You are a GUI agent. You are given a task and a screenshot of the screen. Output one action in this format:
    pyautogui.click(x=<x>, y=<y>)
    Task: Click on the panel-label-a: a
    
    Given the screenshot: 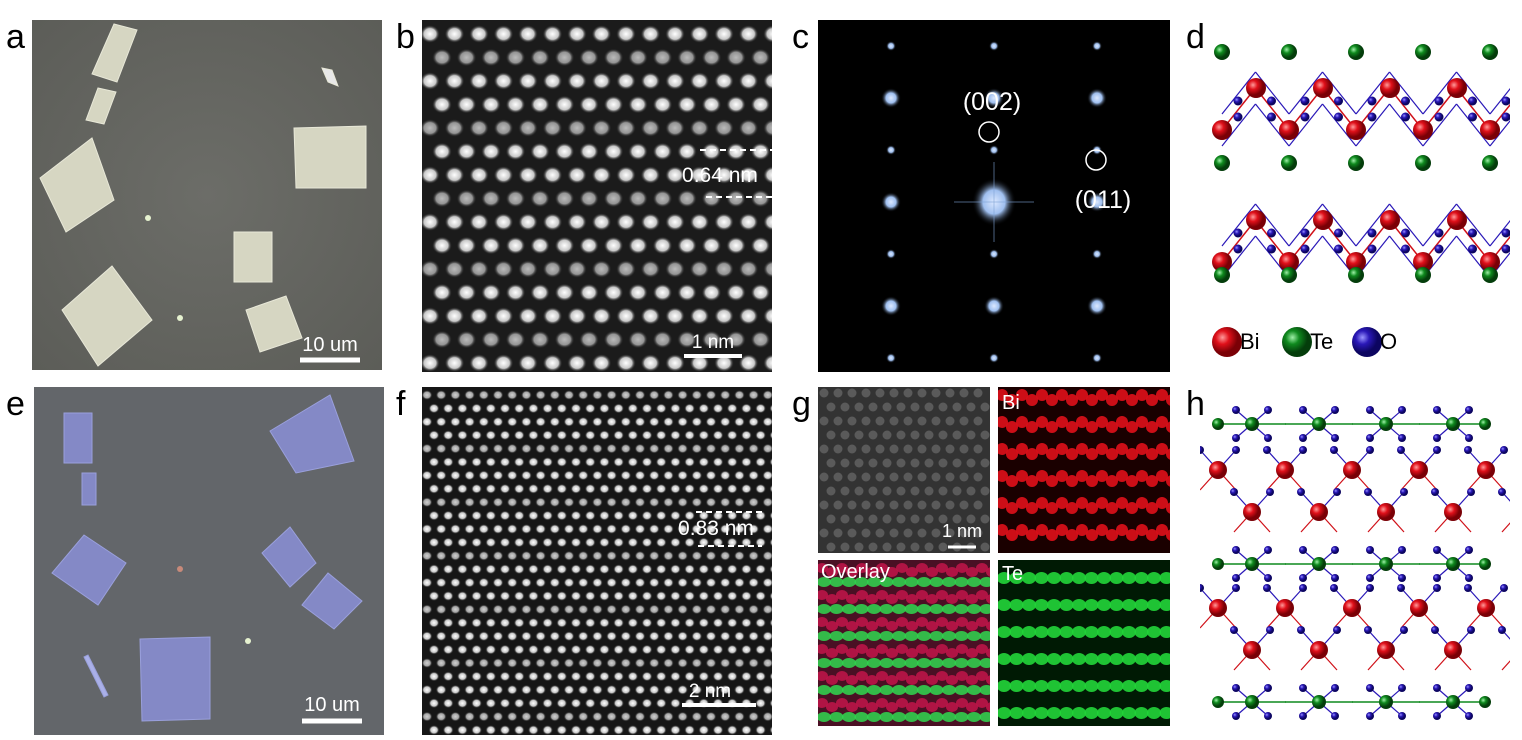 What is the action you would take?
    pyautogui.click(x=15, y=37)
    